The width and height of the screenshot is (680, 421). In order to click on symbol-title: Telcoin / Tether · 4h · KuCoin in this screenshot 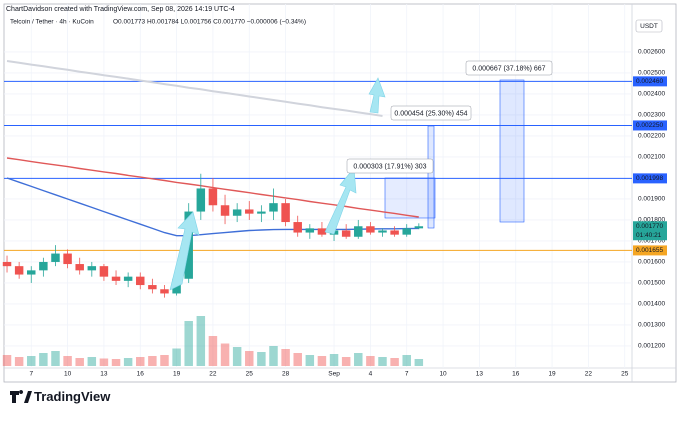, I will do `click(52, 22)`.